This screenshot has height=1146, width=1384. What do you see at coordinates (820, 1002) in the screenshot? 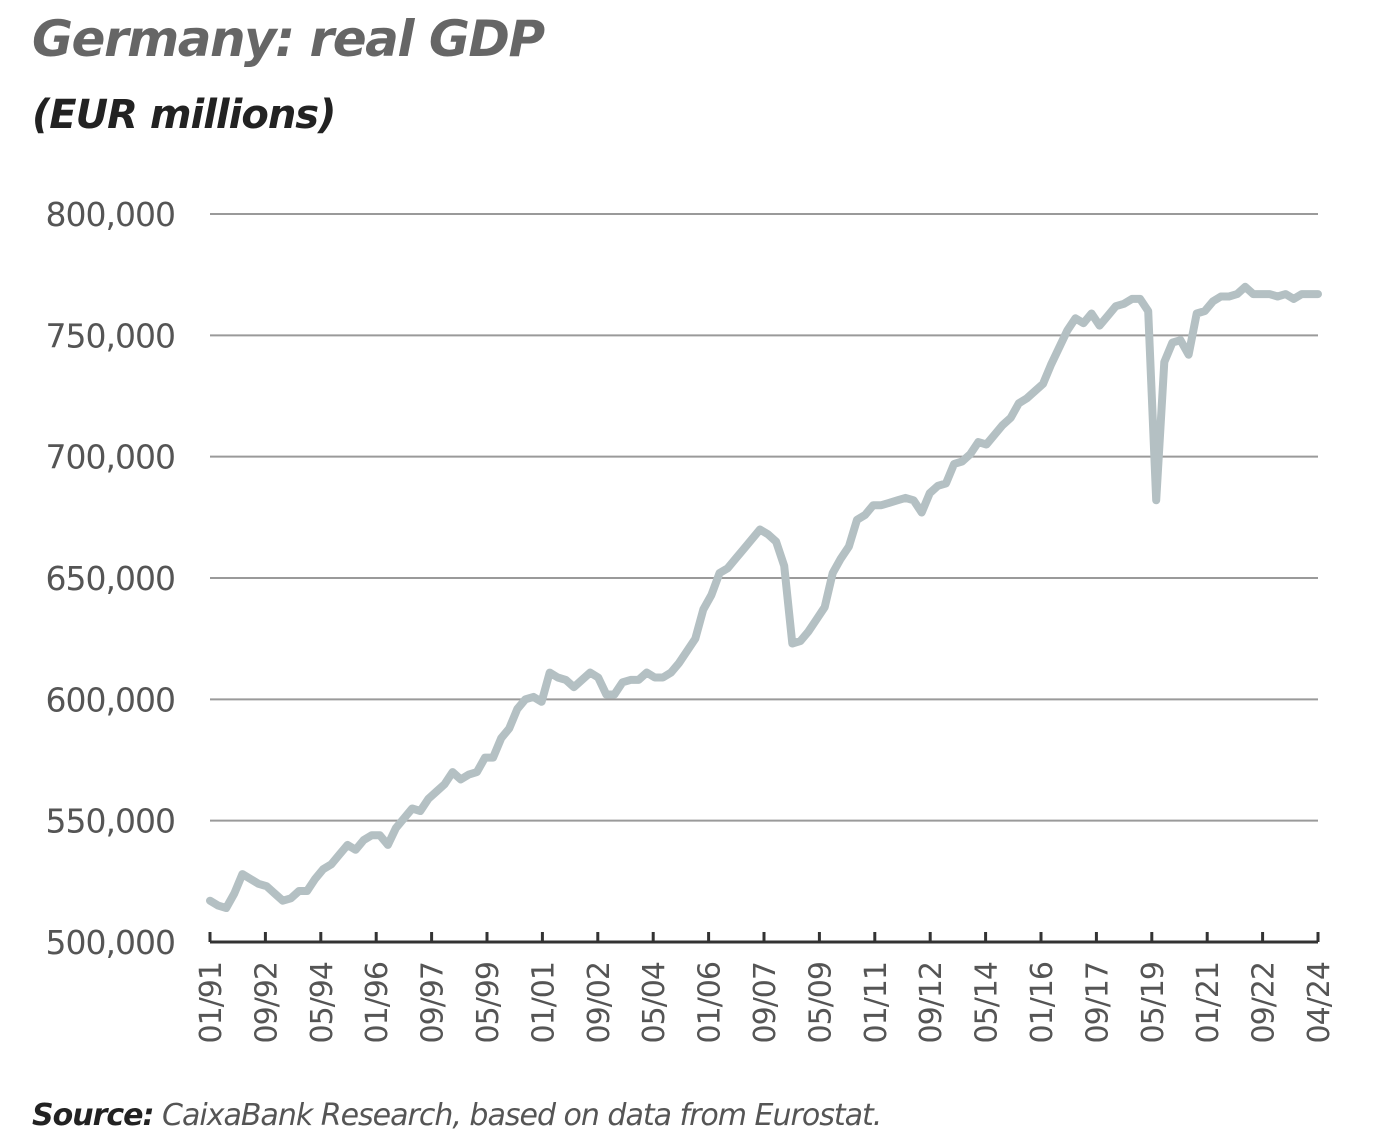
I see `x-tick-label: 05/09` at bounding box center [820, 1002].